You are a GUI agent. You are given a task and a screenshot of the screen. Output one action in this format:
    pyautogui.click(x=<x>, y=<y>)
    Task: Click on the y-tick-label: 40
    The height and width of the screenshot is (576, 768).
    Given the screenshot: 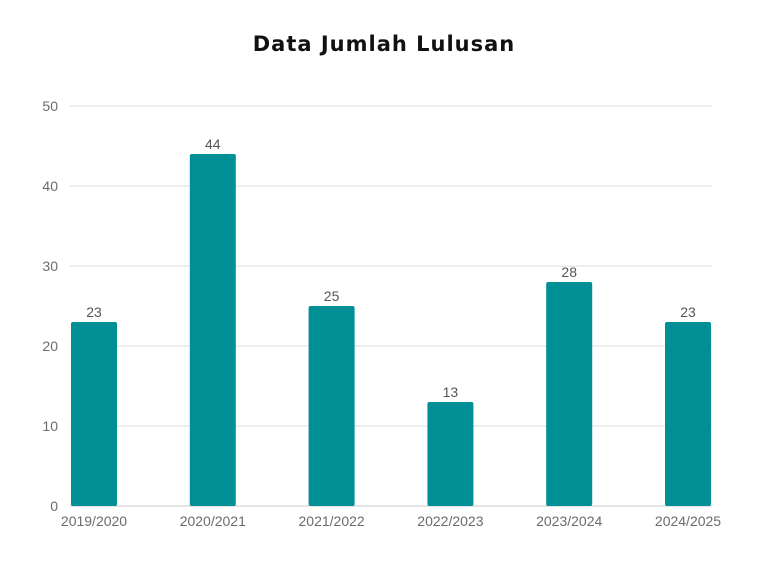 What is the action you would take?
    pyautogui.click(x=50, y=186)
    